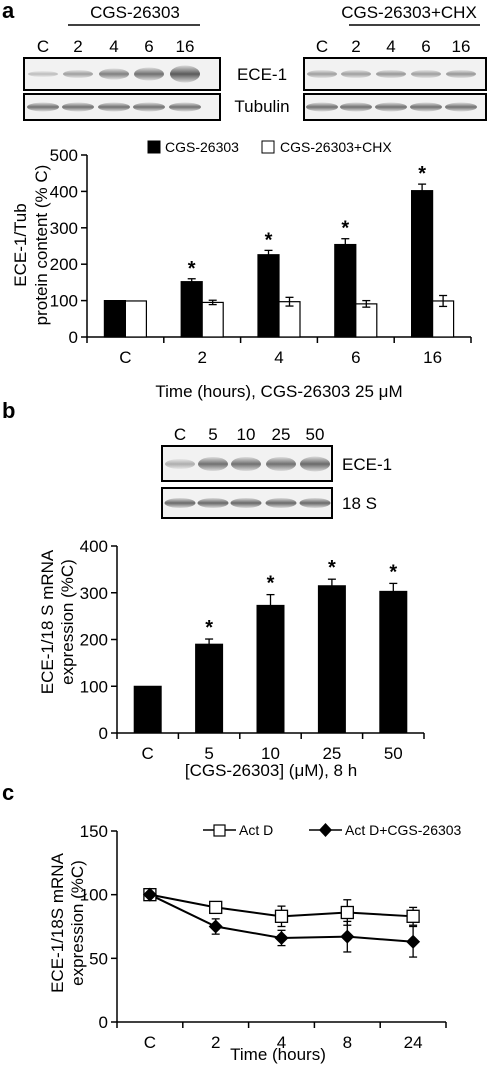 Image resolution: width=497 pixels, height=1067 pixels. Describe the element at coordinates (115, 319) in the screenshot. I see `bar-cgs-26303-c` at that location.